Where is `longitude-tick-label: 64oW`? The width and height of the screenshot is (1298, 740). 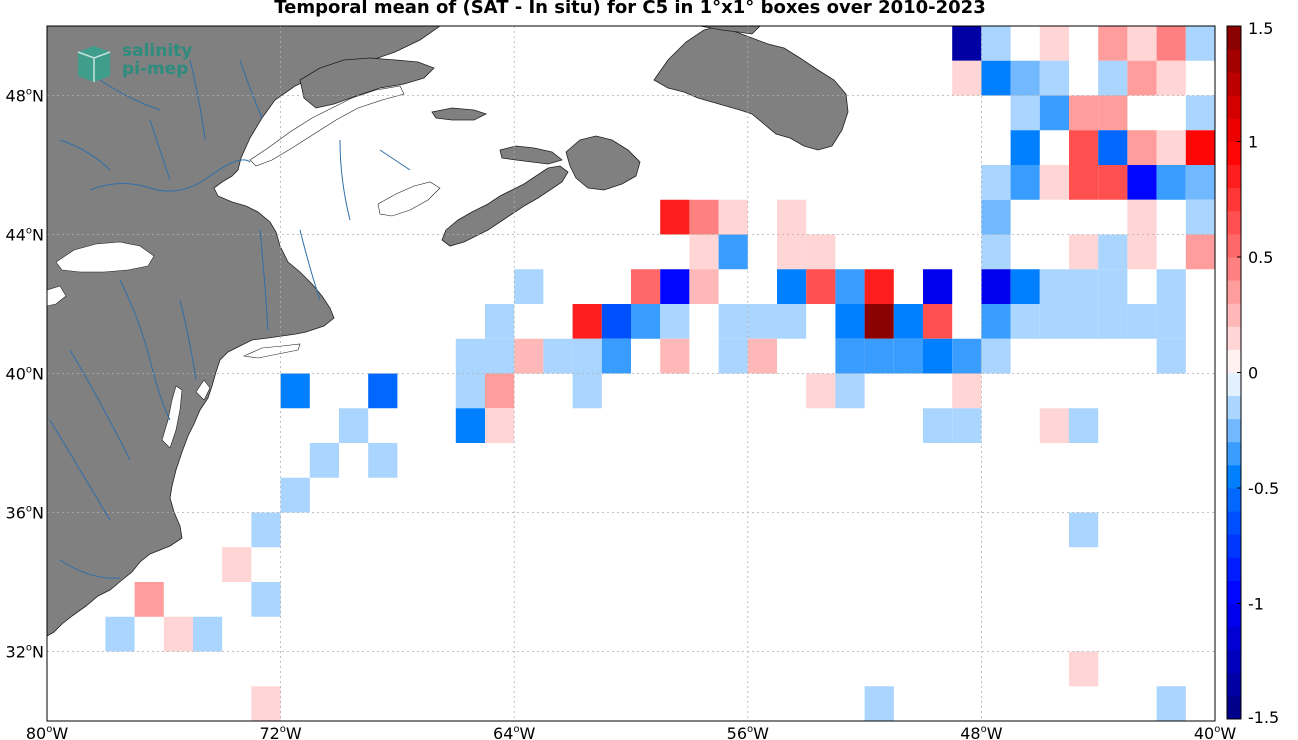
longitude-tick-label: 64oW is located at coordinates (514, 732).